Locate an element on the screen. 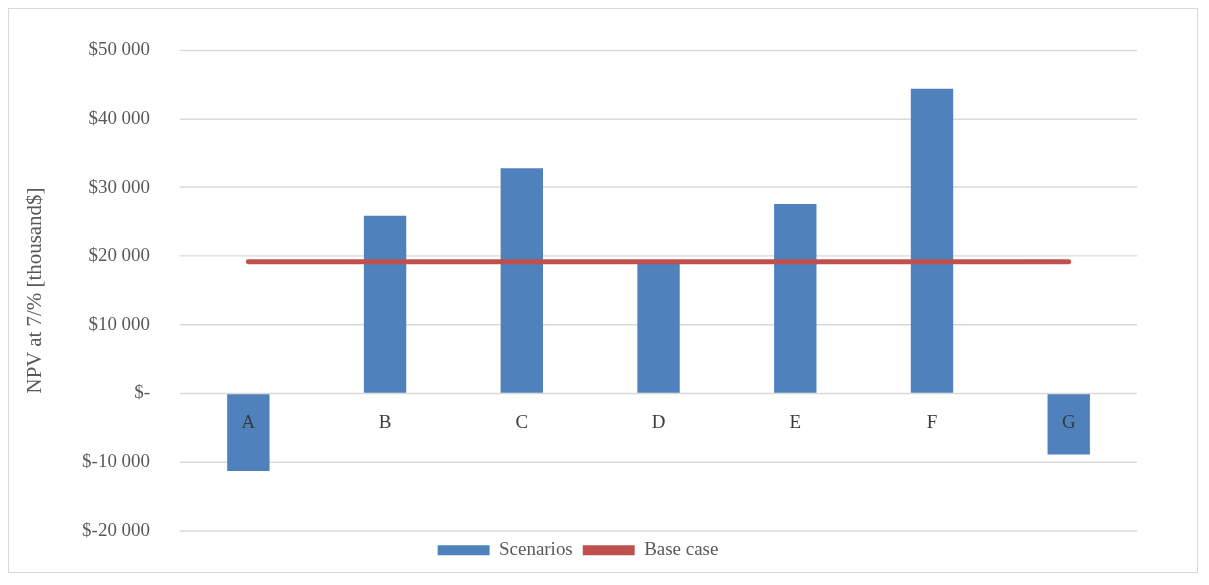  y-tick-label: $40 000 is located at coordinates (119, 117).